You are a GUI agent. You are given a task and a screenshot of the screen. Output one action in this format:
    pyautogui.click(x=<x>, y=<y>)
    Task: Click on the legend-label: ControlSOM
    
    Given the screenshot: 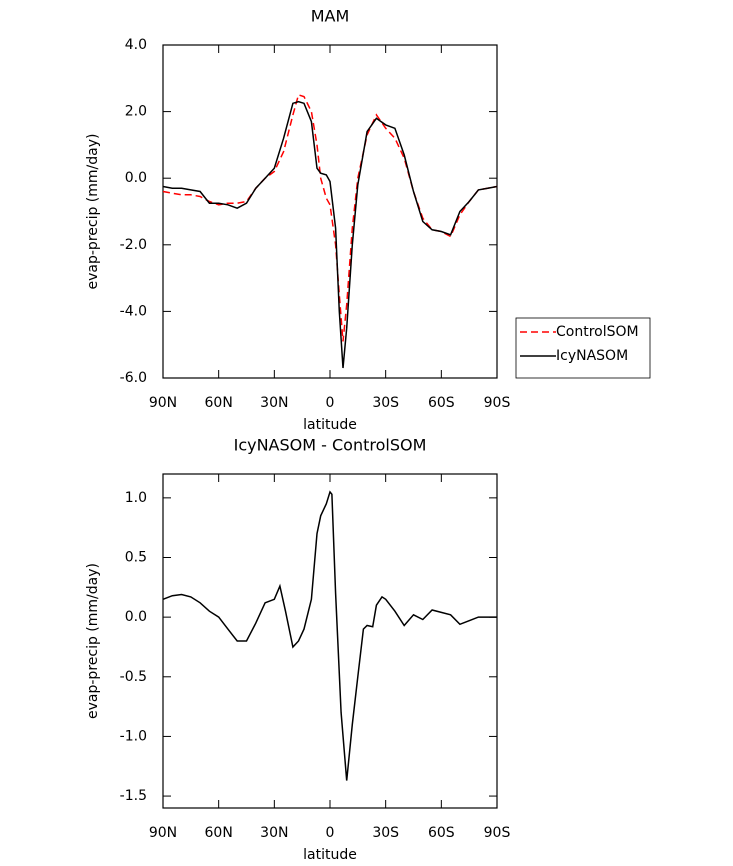 What is the action you would take?
    pyautogui.click(x=597, y=332)
    